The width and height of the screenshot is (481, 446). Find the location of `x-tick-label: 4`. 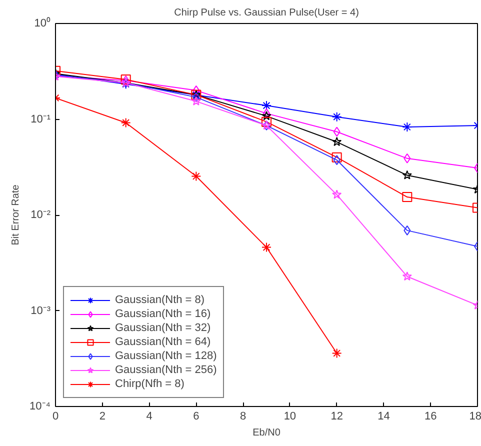

x-tick-label: 4 is located at coordinates (149, 416).